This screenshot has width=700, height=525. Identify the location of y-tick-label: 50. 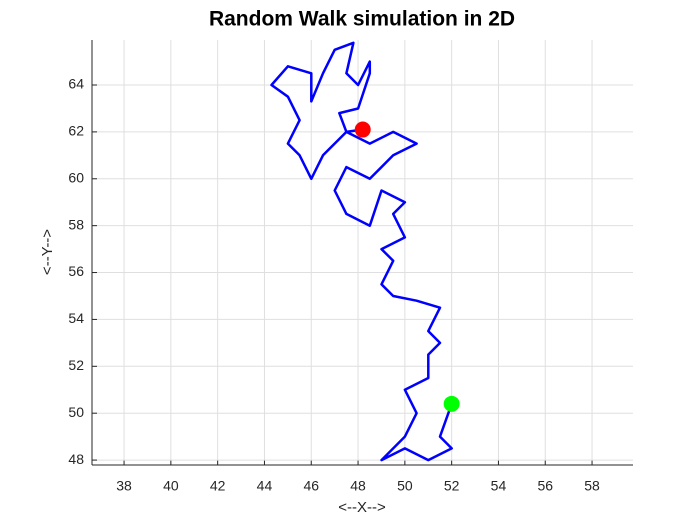
(76, 412).